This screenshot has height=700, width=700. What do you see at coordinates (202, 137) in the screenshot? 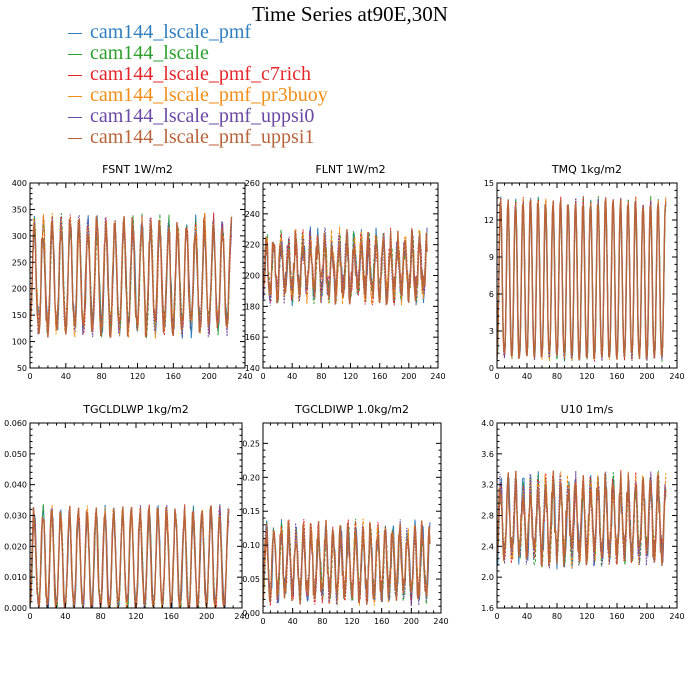
I see `legend-label: cam144_lscale_pmf_uppsi1` at bounding box center [202, 137].